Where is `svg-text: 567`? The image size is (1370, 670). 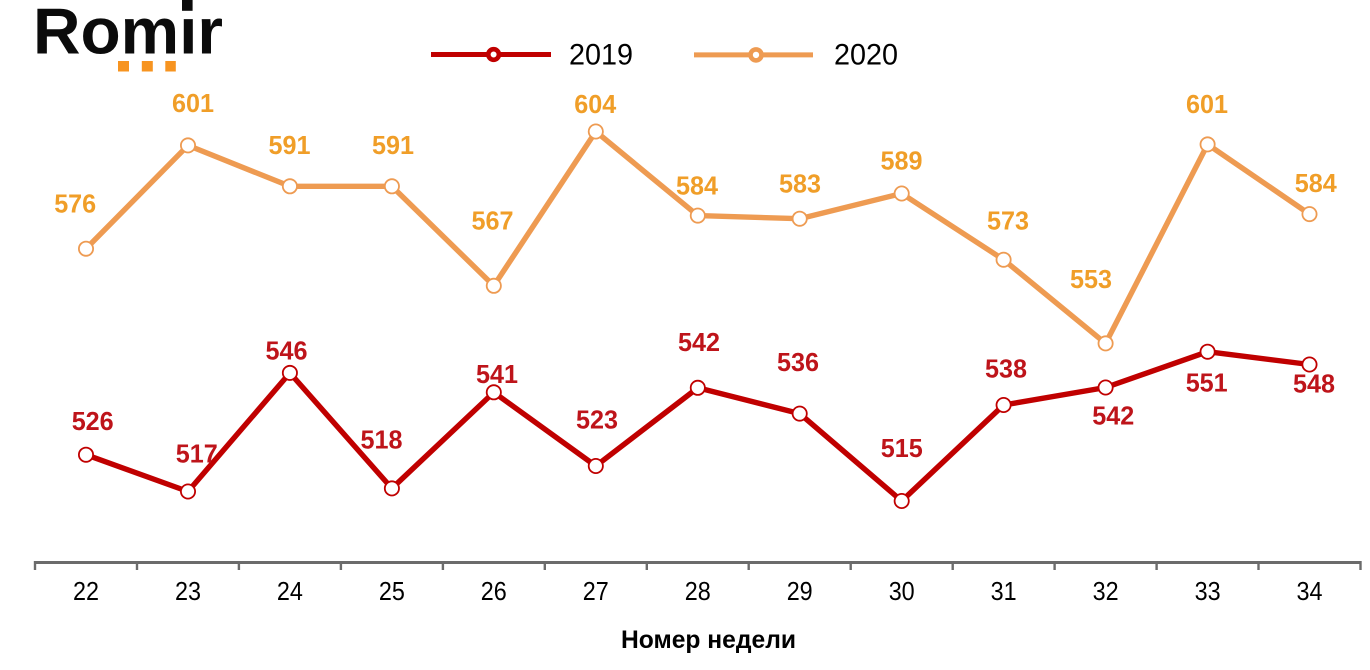
svg-text: 567 is located at coordinates (493, 221).